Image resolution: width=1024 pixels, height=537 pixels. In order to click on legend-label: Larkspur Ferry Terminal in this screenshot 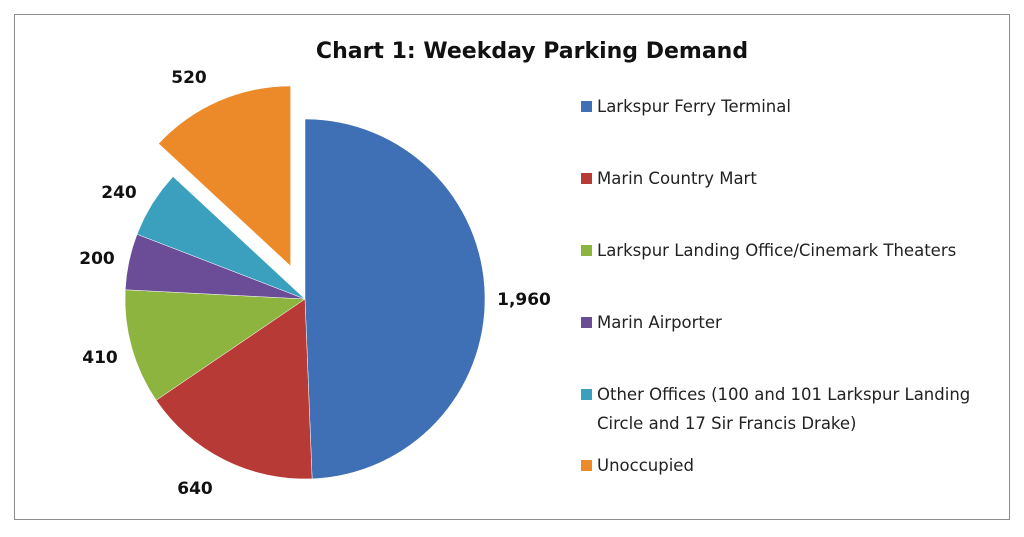, I will do `click(694, 106)`.